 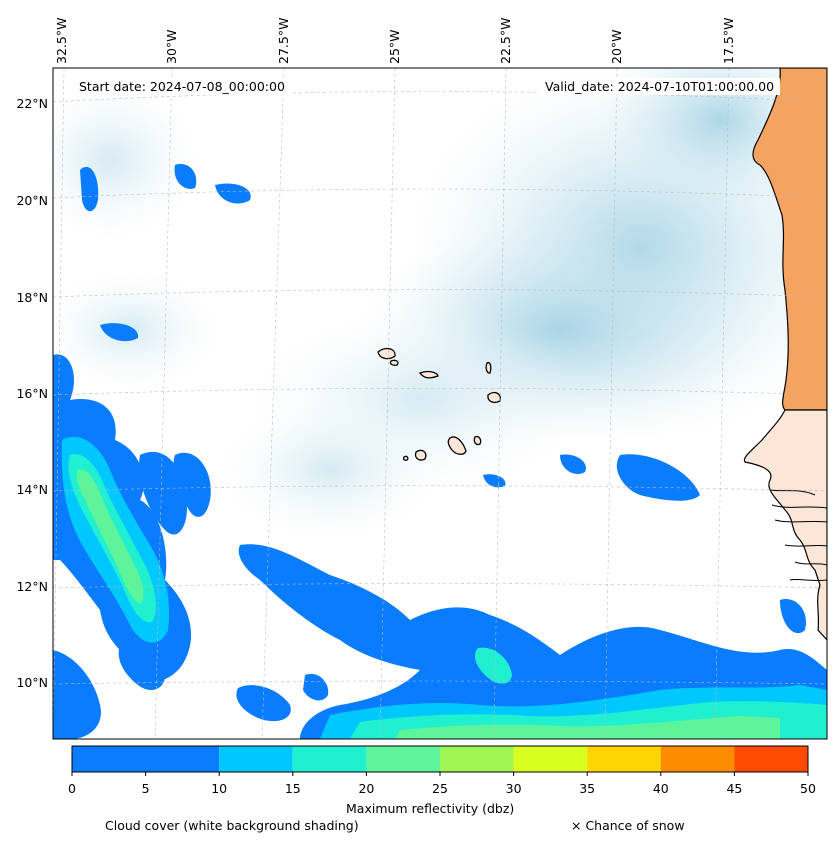 I want to click on colorbar-tick-label: 10, so click(x=219, y=788).